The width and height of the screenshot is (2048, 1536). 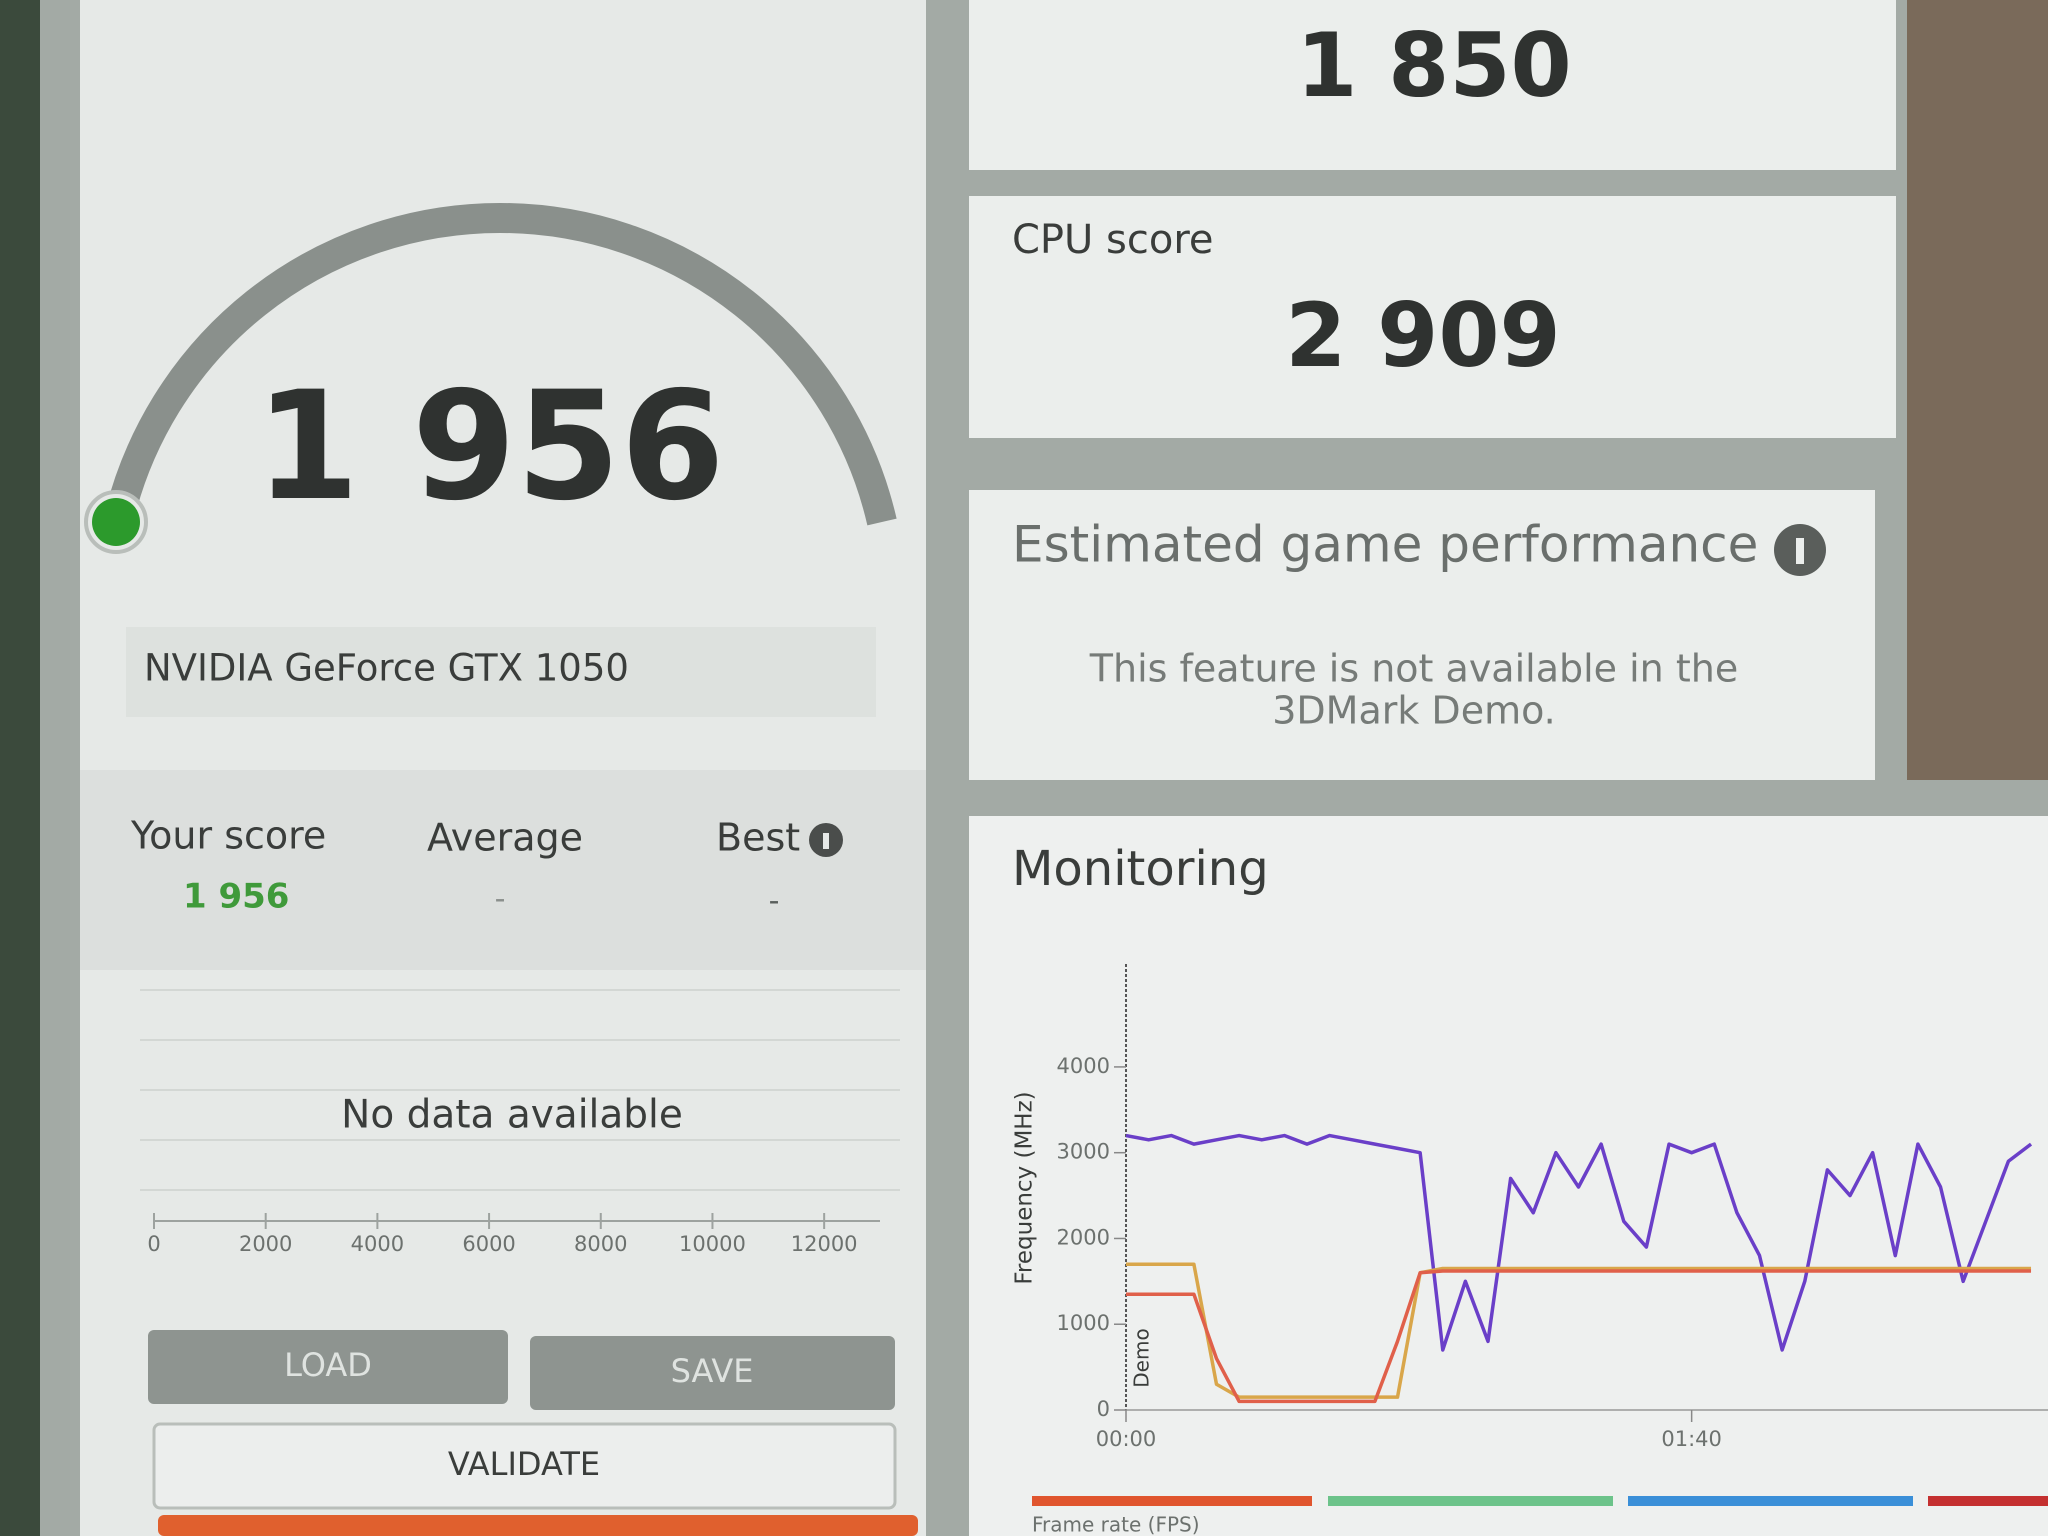 I want to click on histogram-background, so click(x=520, y=1090).